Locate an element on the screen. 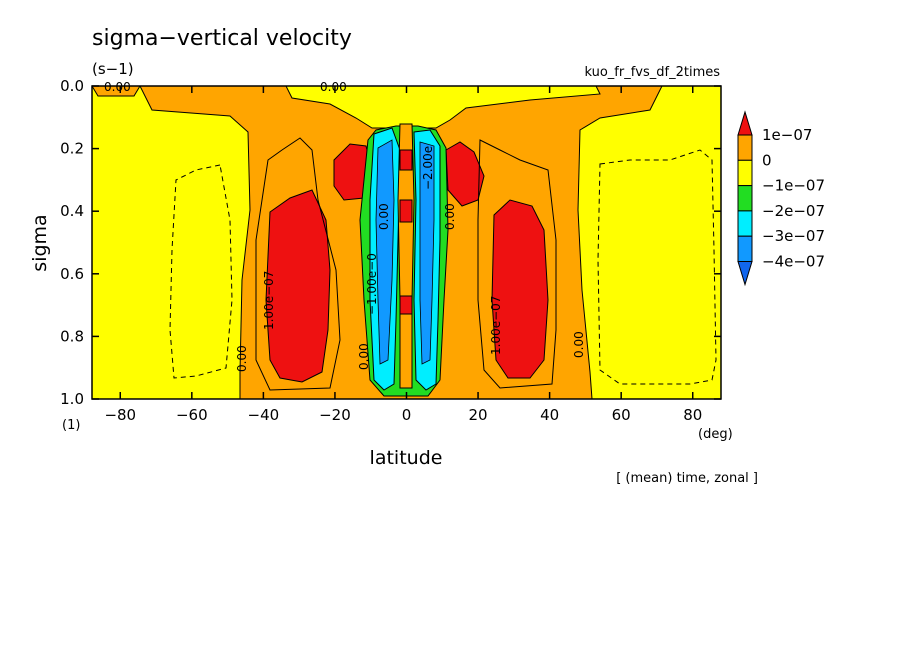 The height and width of the screenshot is (654, 904). y-axis-title: sigma is located at coordinates (40, 242).